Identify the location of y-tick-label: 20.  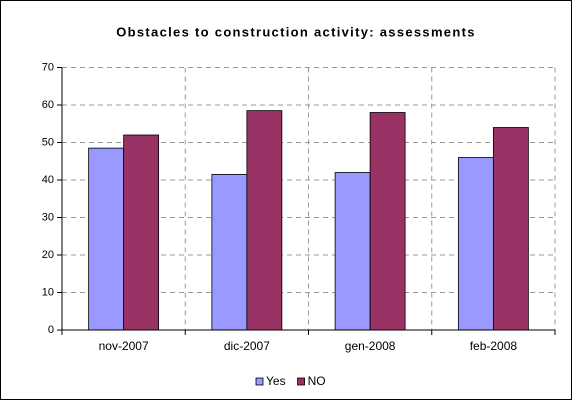
(48, 255).